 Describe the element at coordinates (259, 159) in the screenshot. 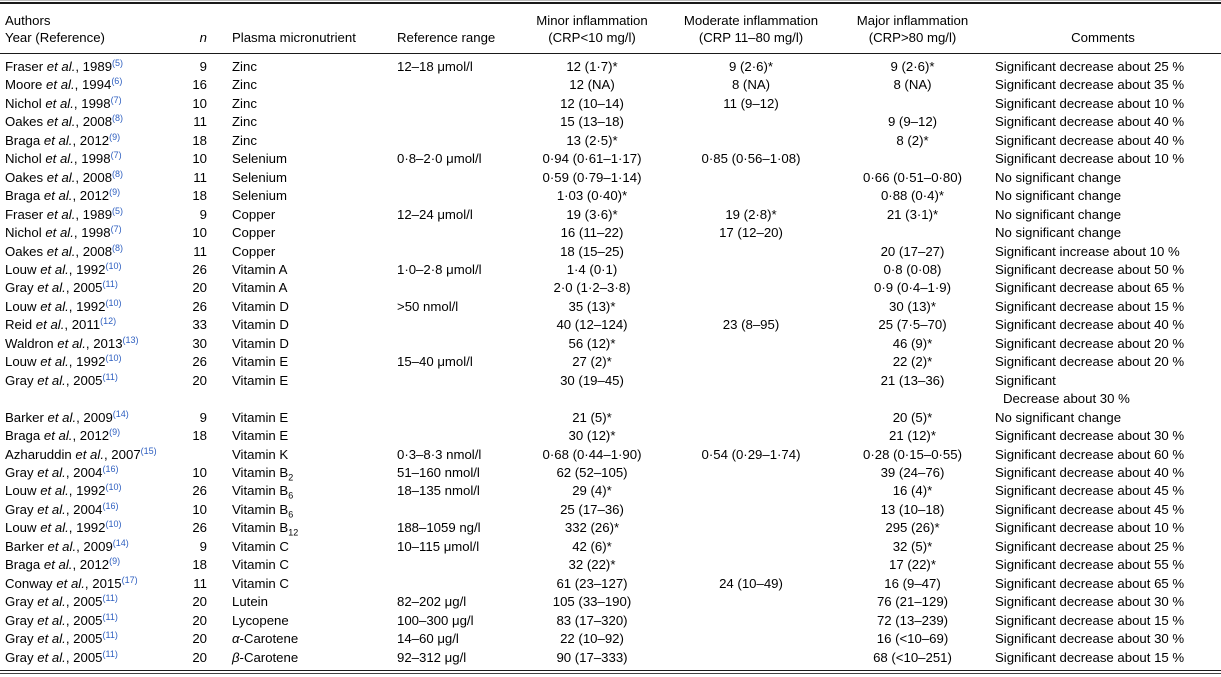

I see `nutrient-name: Selenium` at that location.